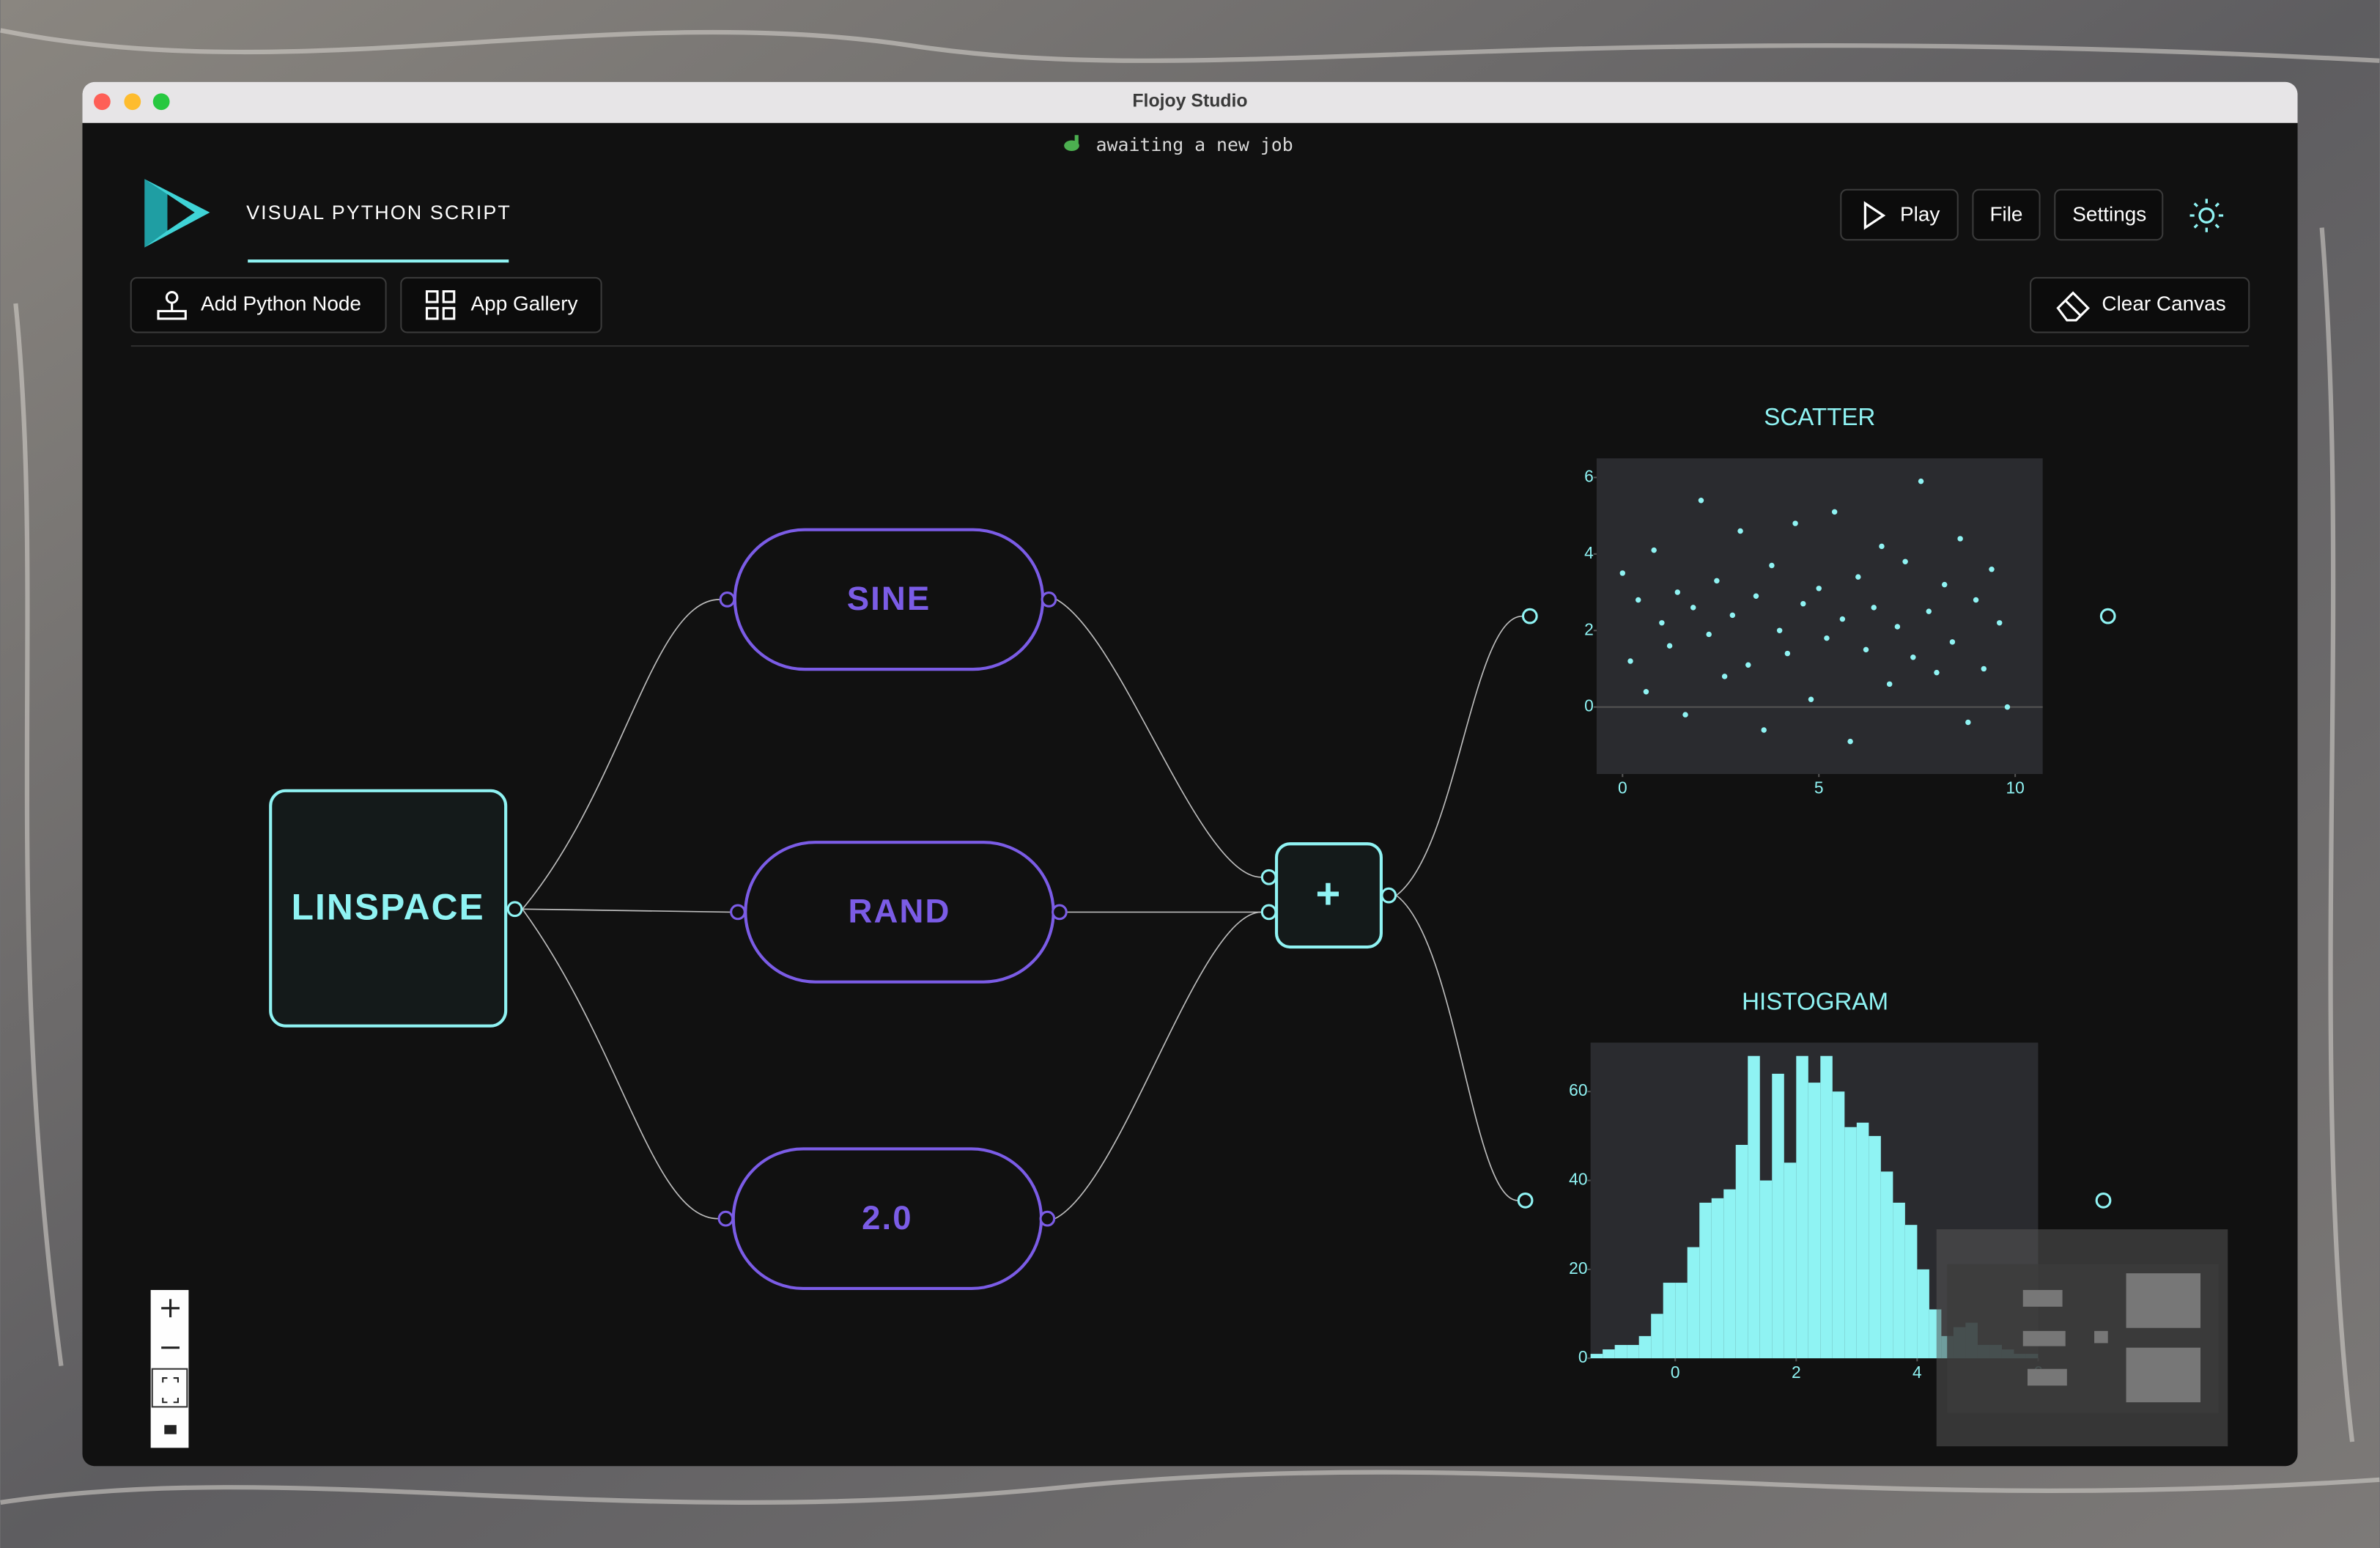 The image size is (2380, 1548). What do you see at coordinates (2206, 215) in the screenshot?
I see `theme-toggle` at bounding box center [2206, 215].